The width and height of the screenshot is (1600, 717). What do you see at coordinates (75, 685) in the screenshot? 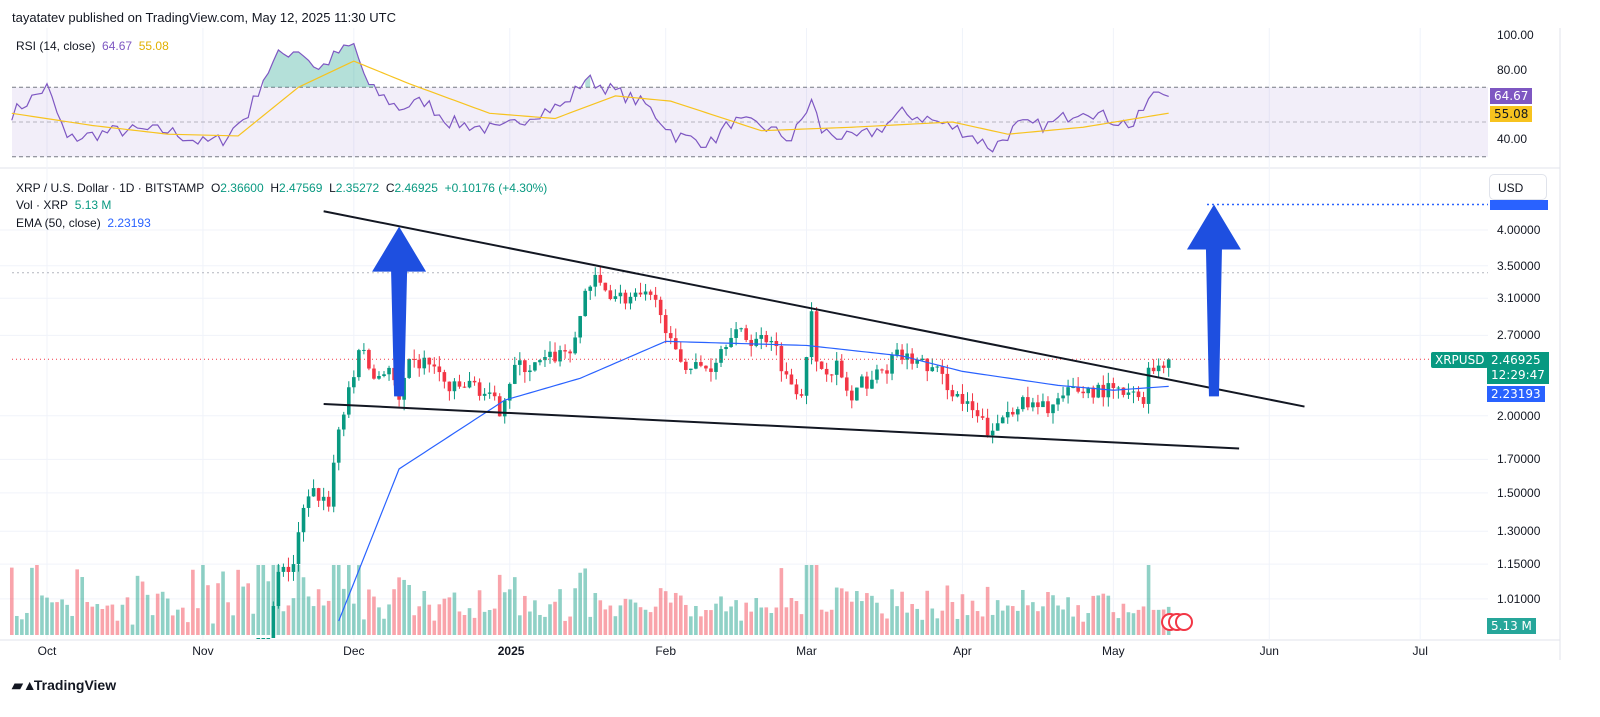
I see `brand-name: TradingView` at bounding box center [75, 685].